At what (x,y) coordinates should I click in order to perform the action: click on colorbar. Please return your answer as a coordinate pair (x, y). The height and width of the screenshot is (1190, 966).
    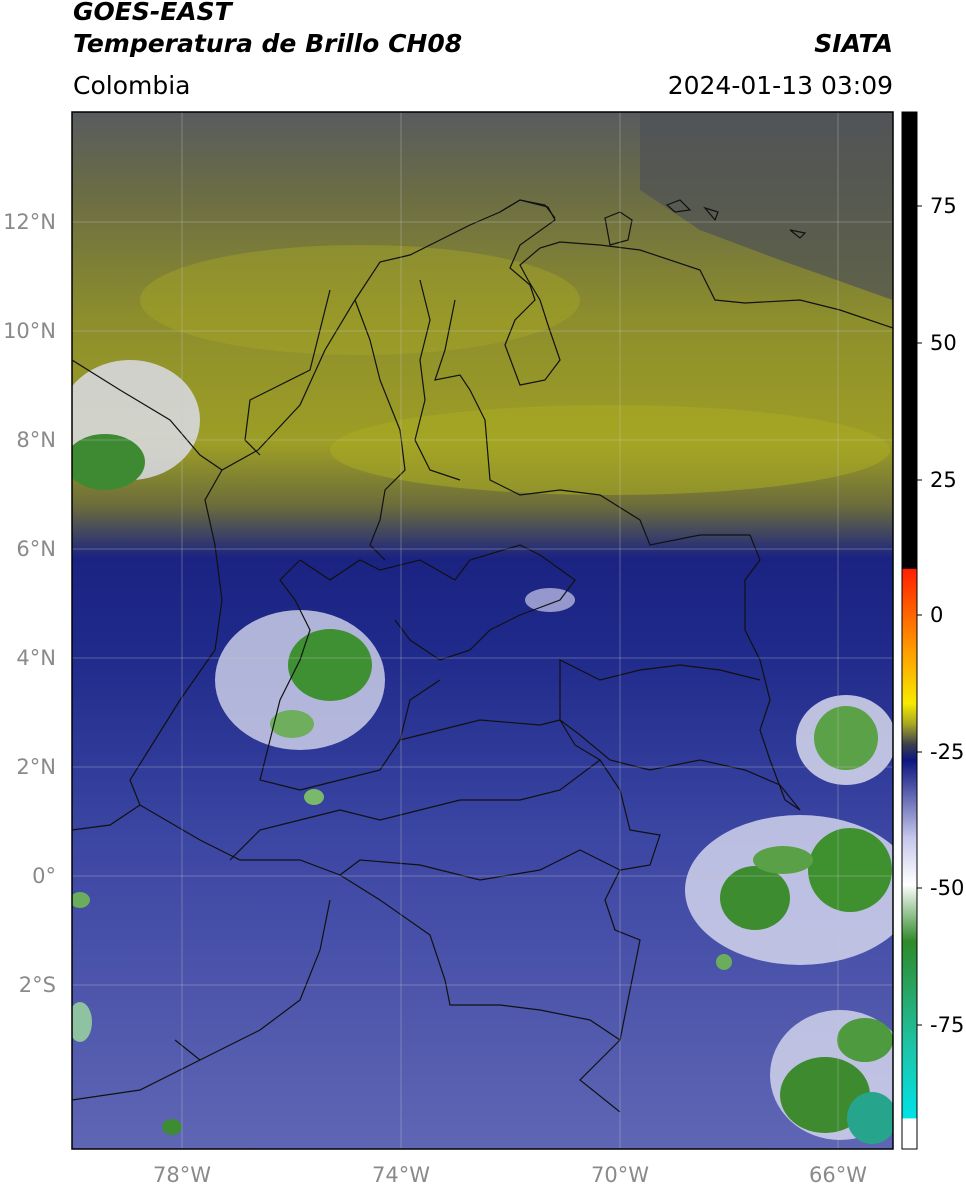
    Looking at the image, I should click on (909, 630).